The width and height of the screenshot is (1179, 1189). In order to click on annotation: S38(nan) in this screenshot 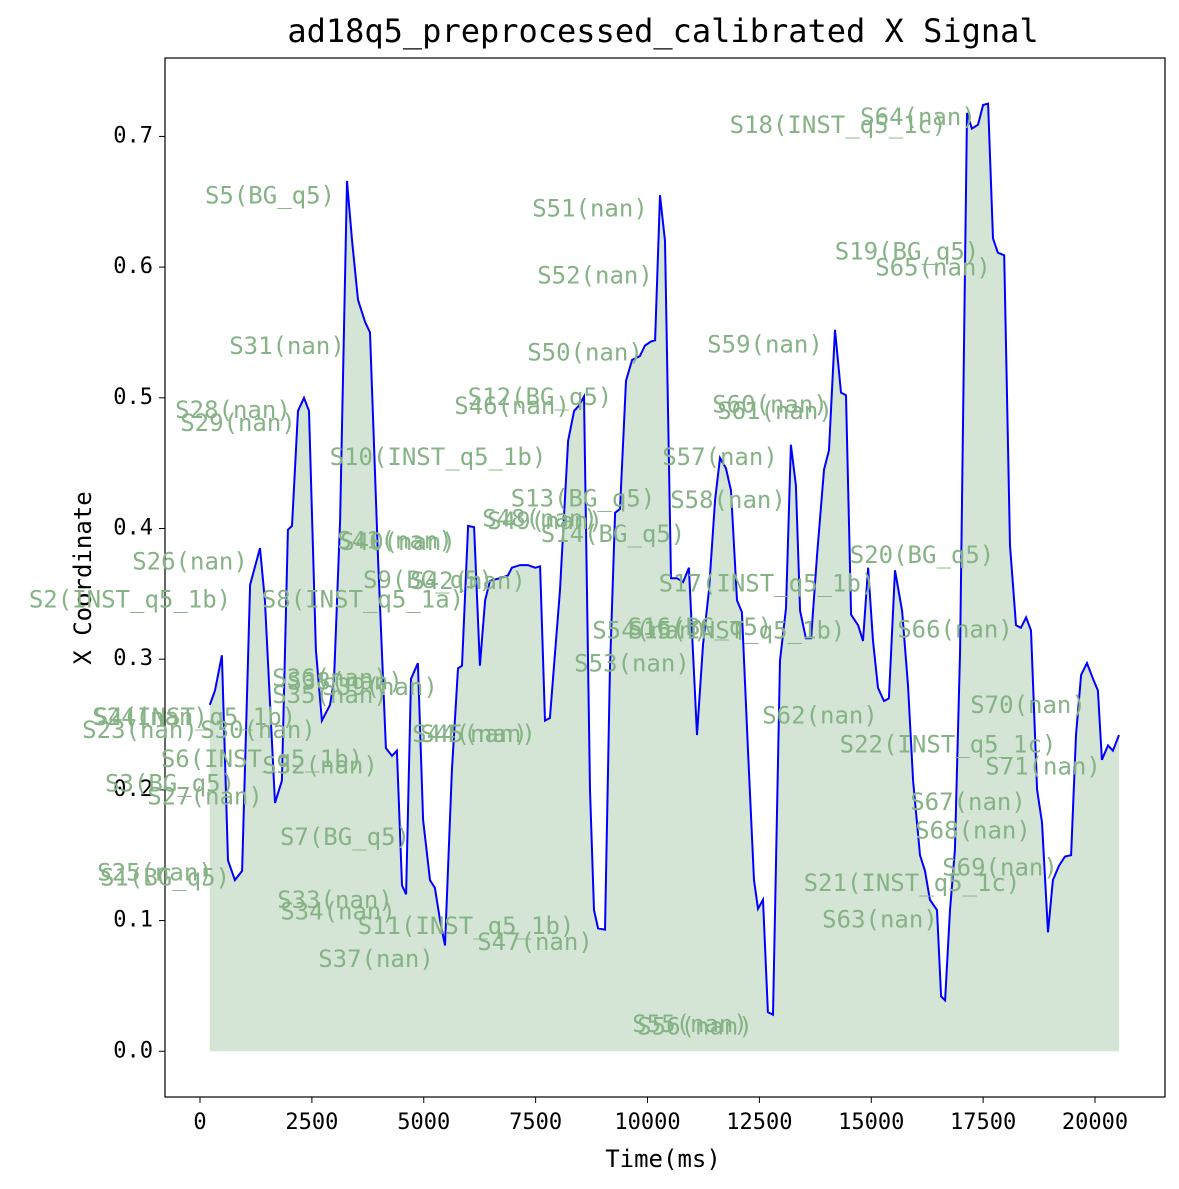, I will do `click(345, 682)`.